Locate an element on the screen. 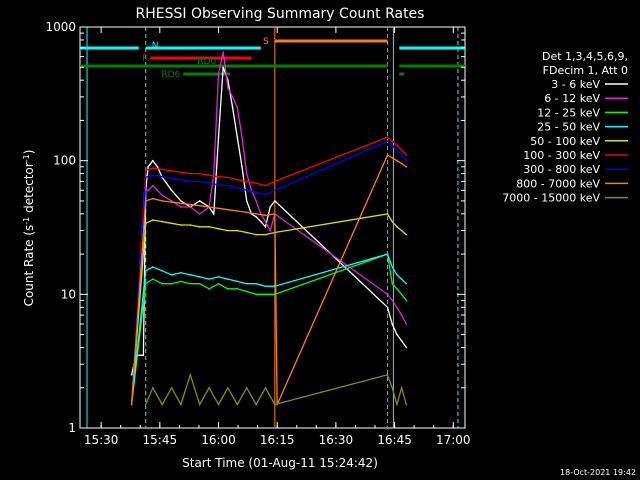 This screenshot has height=480, width=640. legend-label: 25 - 50 keV is located at coordinates (568, 127).